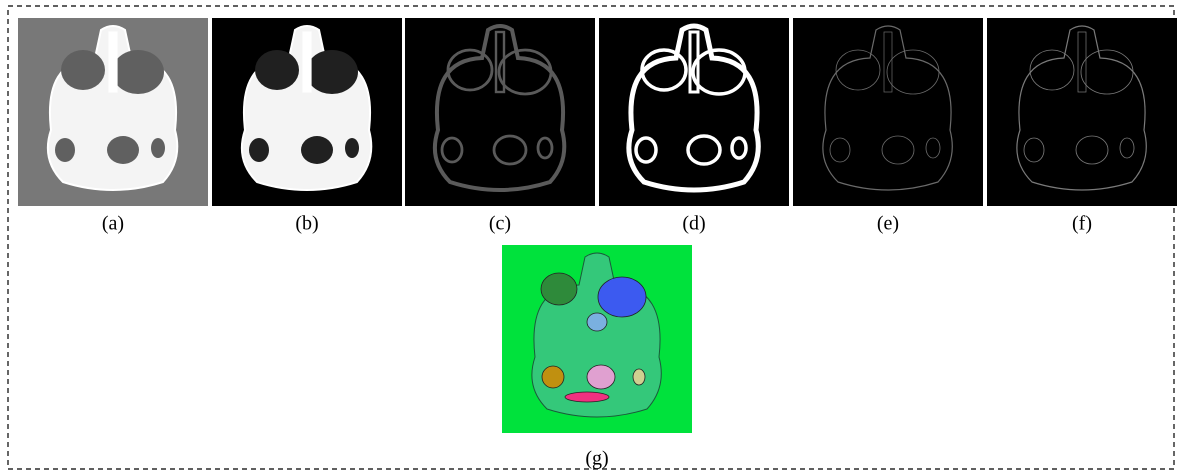  Describe the element at coordinates (693, 224) in the screenshot. I see `panel-label: (d)` at that location.